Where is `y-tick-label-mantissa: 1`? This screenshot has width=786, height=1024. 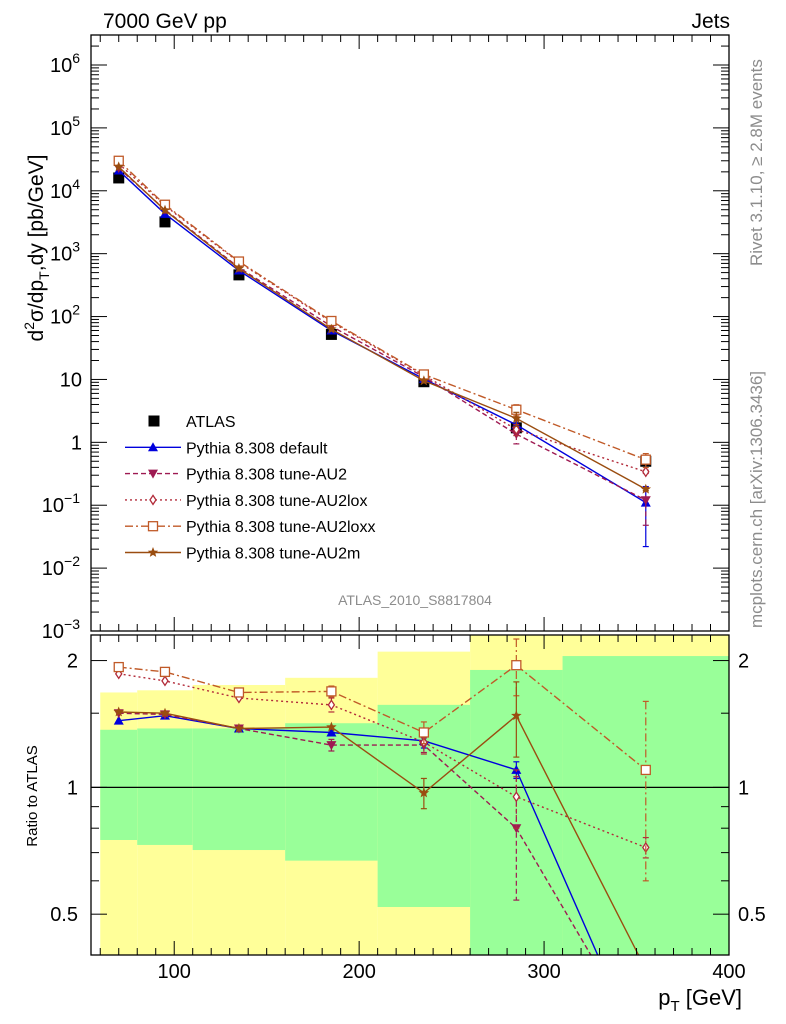
y-tick-label-mantissa: 1 is located at coordinates (76, 443).